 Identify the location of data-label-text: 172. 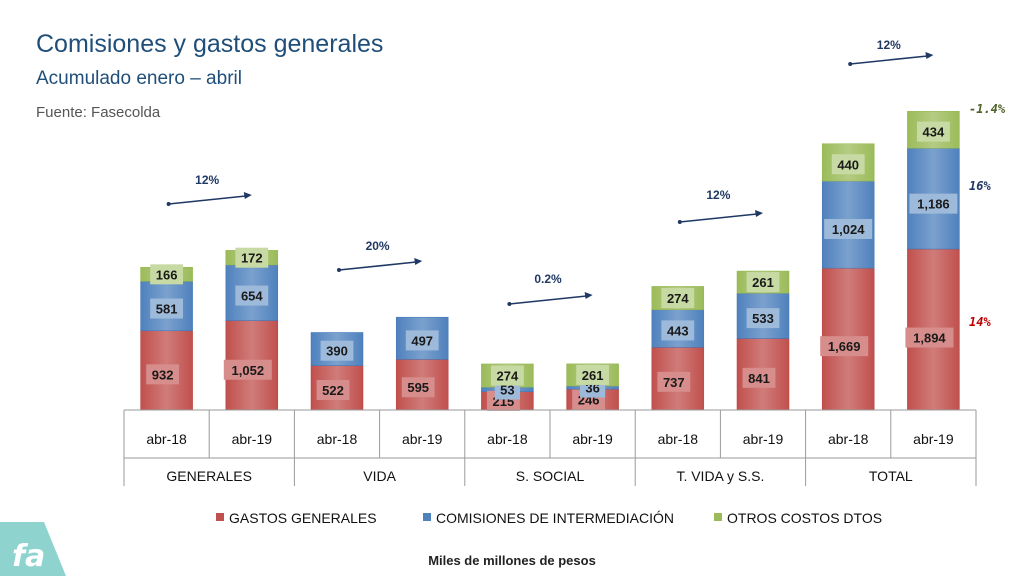
(252, 258).